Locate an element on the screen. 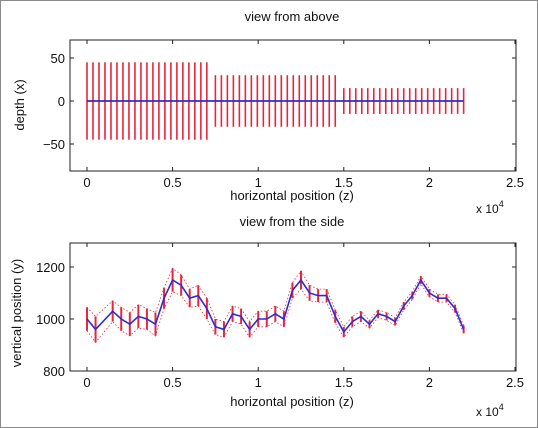 The image size is (538, 428). chart-bottom-x-exponent: x 104 is located at coordinates (490, 410).